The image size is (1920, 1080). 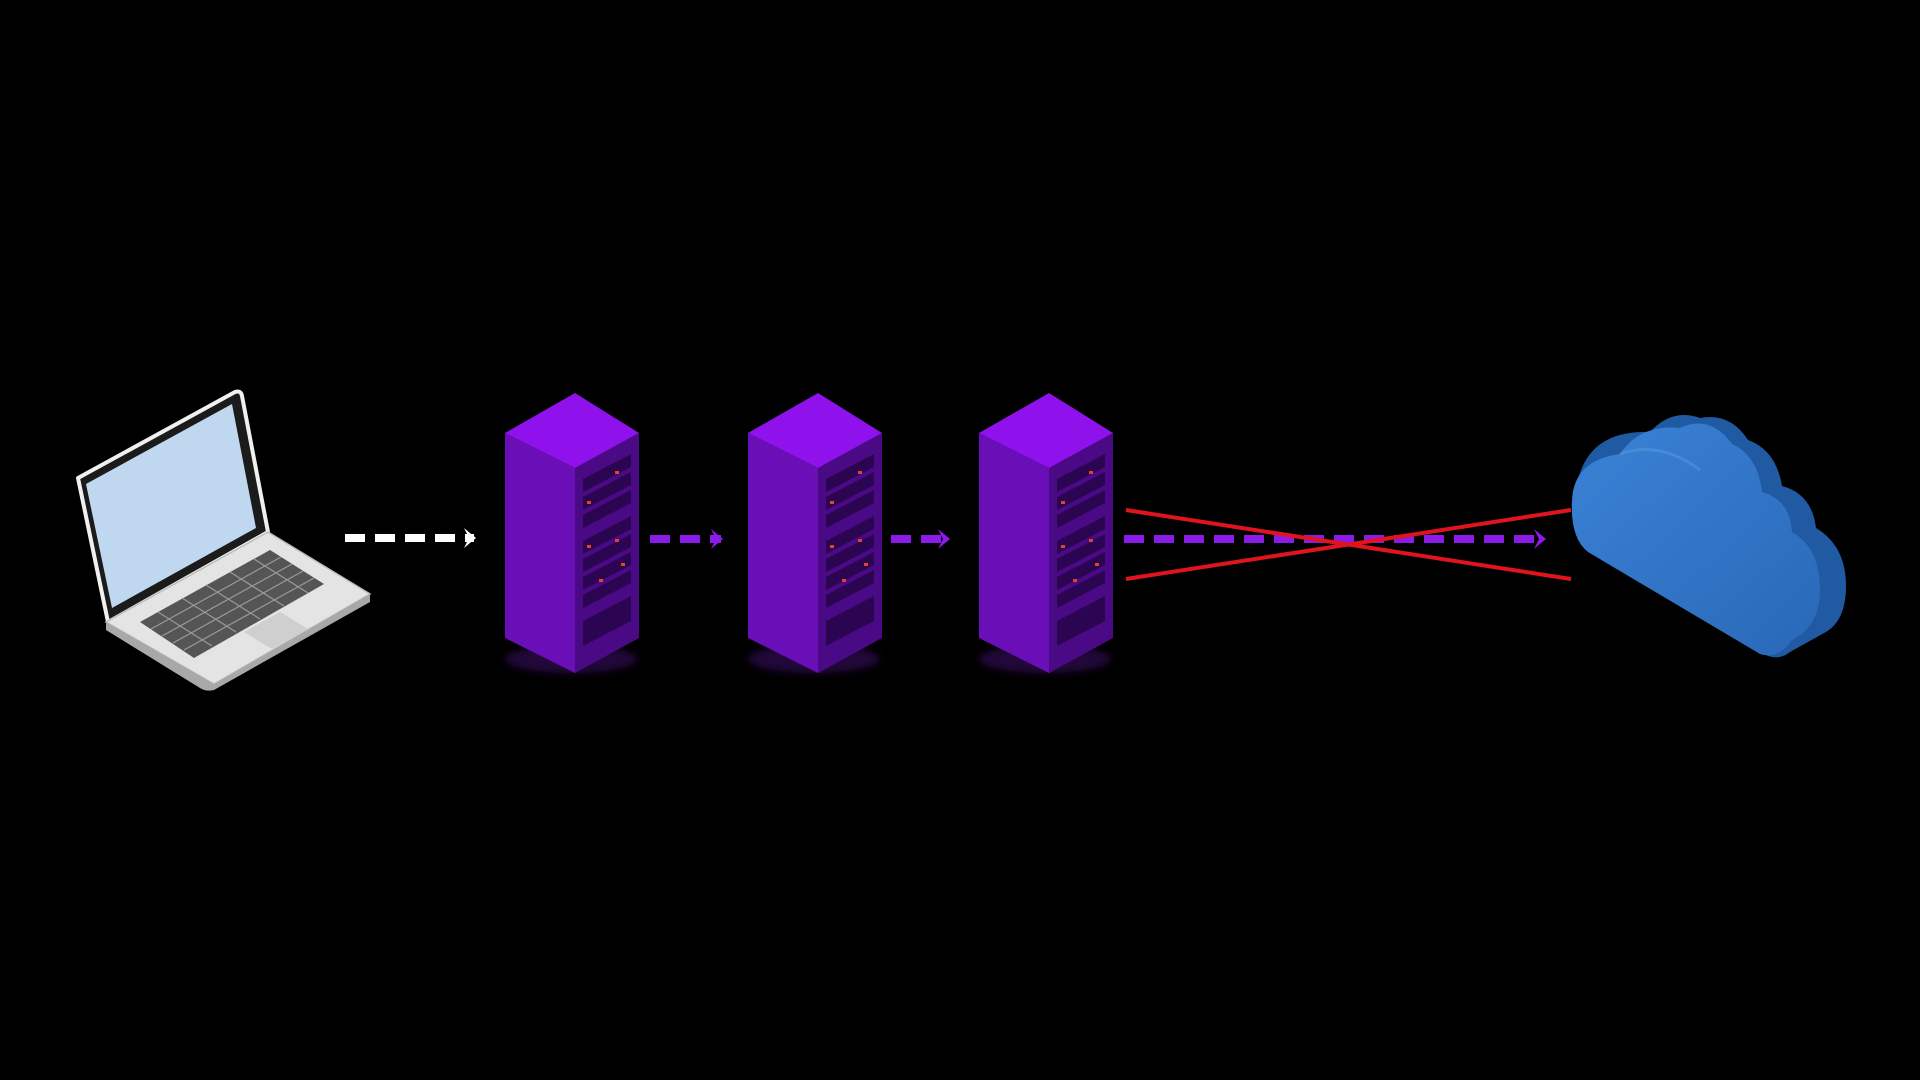 I want to click on cloud-front, so click(x=1695, y=539).